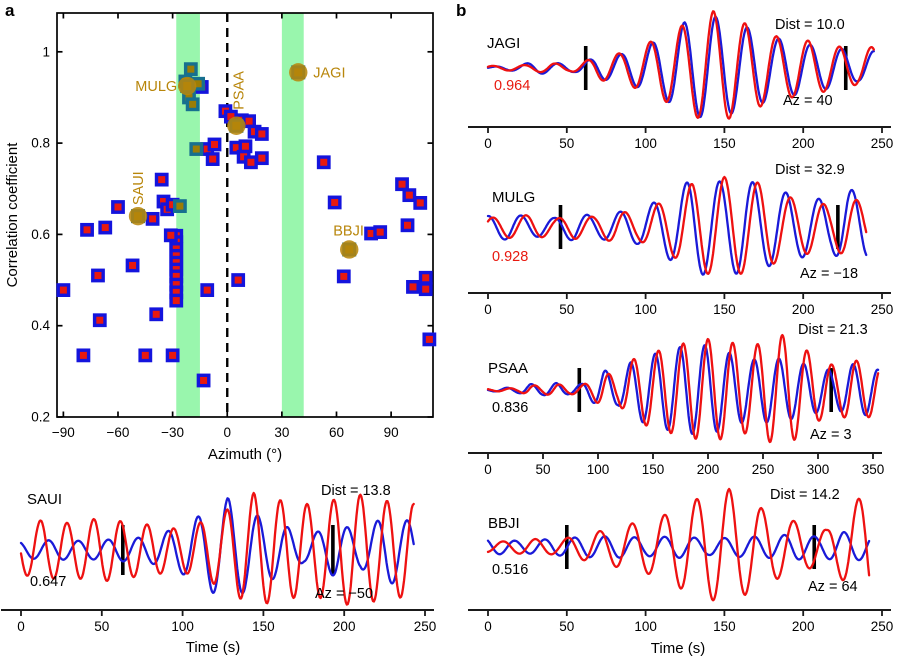 The image size is (900, 664). What do you see at coordinates (512, 86) in the screenshot?
I see `correlation-value: 0.964` at bounding box center [512, 86].